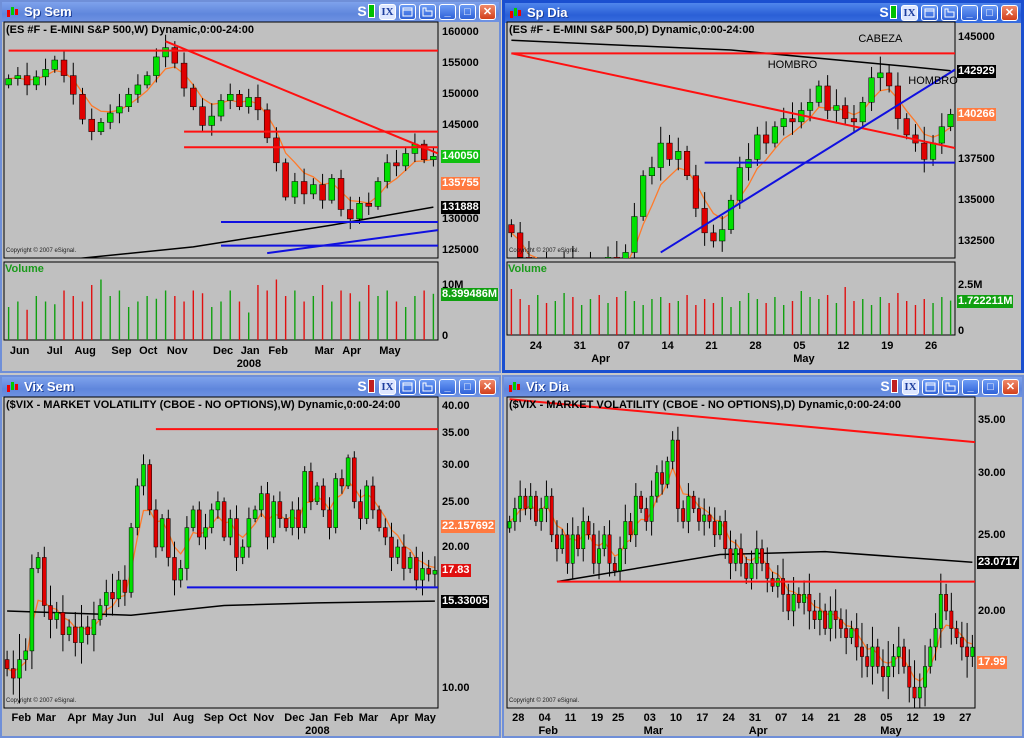 Image resolution: width=1024 pixels, height=738 pixels. I want to click on volume-axis-max: 2.5M, so click(970, 285).